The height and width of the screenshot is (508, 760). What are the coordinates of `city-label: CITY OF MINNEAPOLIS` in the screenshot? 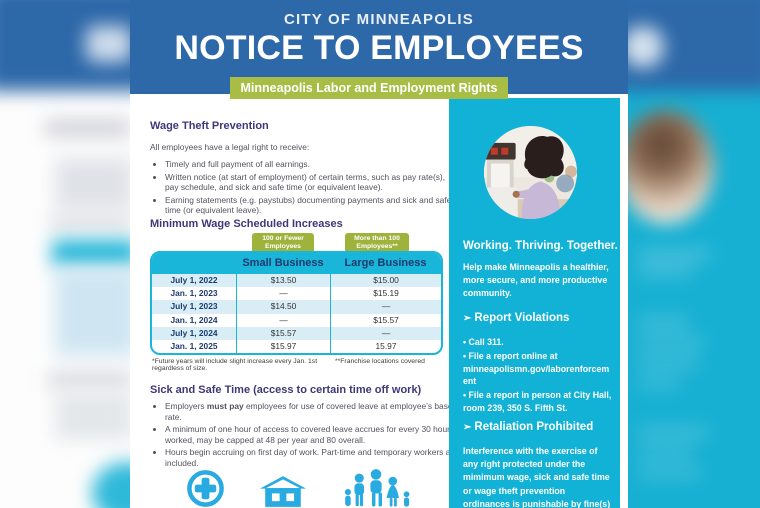 It's located at (379, 19).